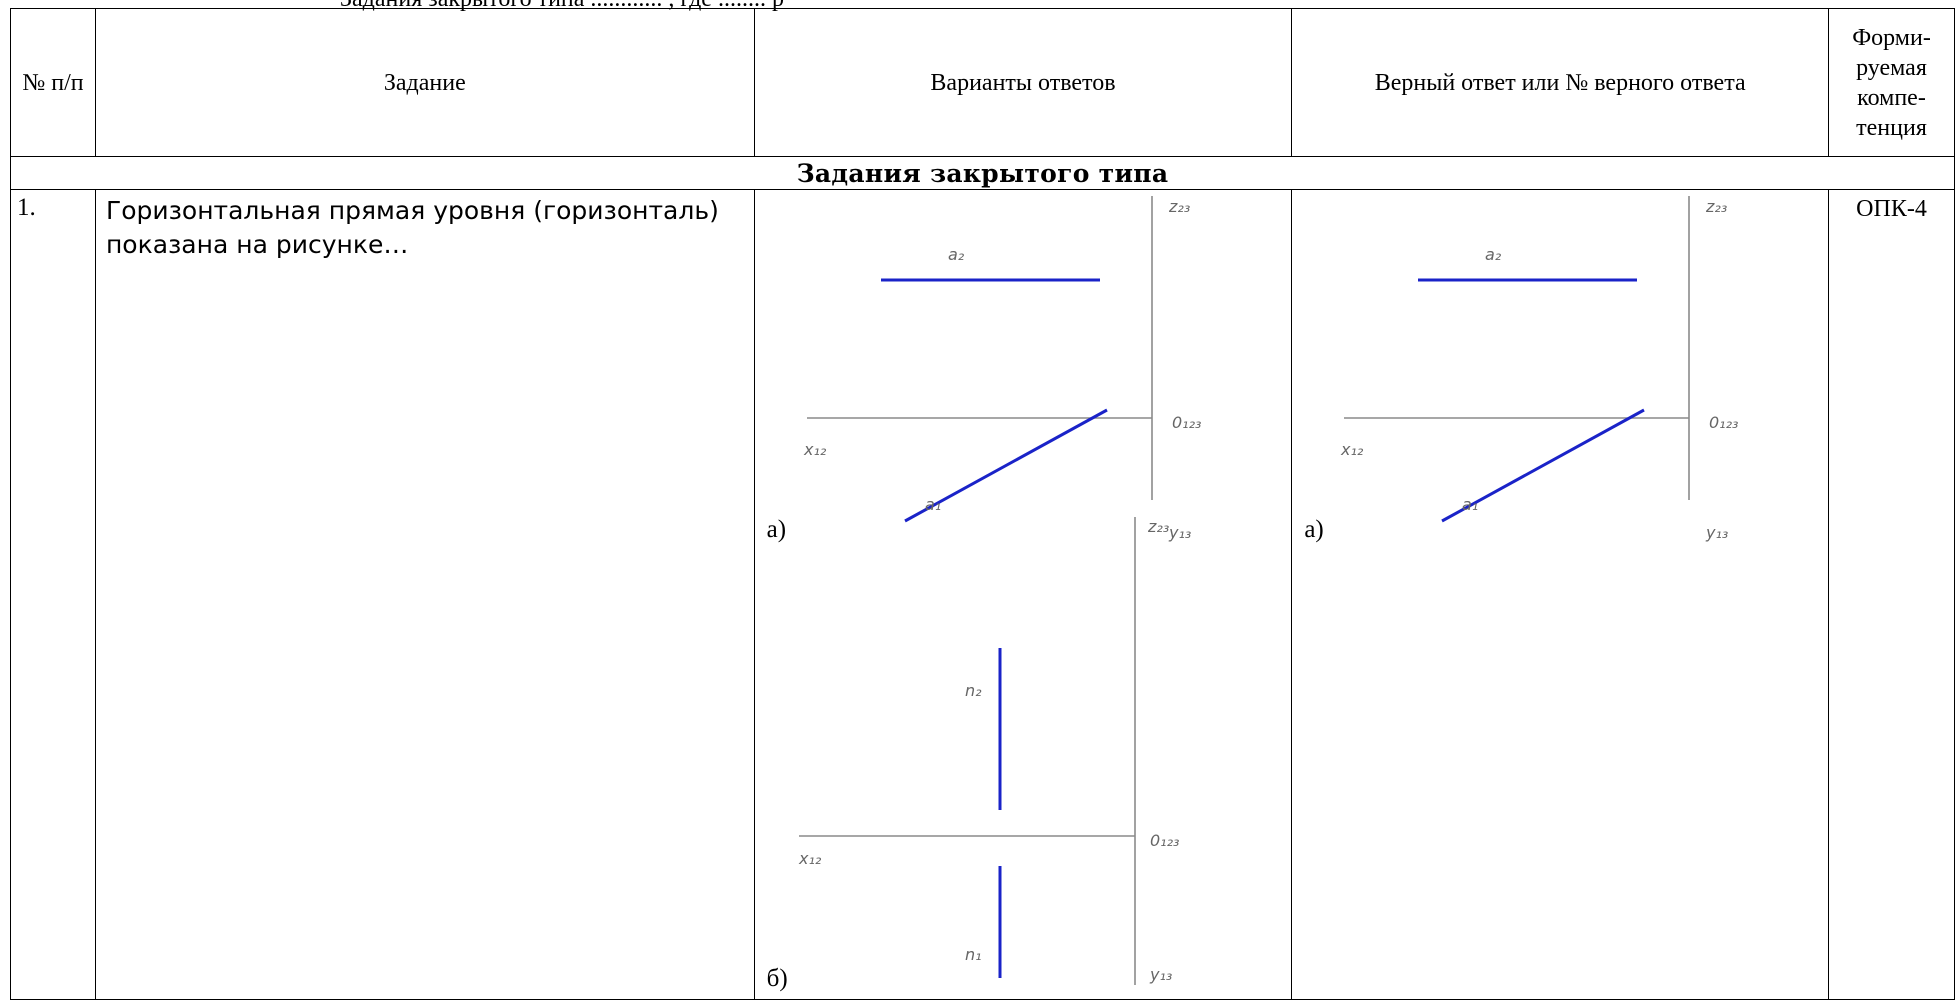 This screenshot has width=1955, height=1008. What do you see at coordinates (1716, 206) in the screenshot?
I see `label-z23-ans: z₂₃` at bounding box center [1716, 206].